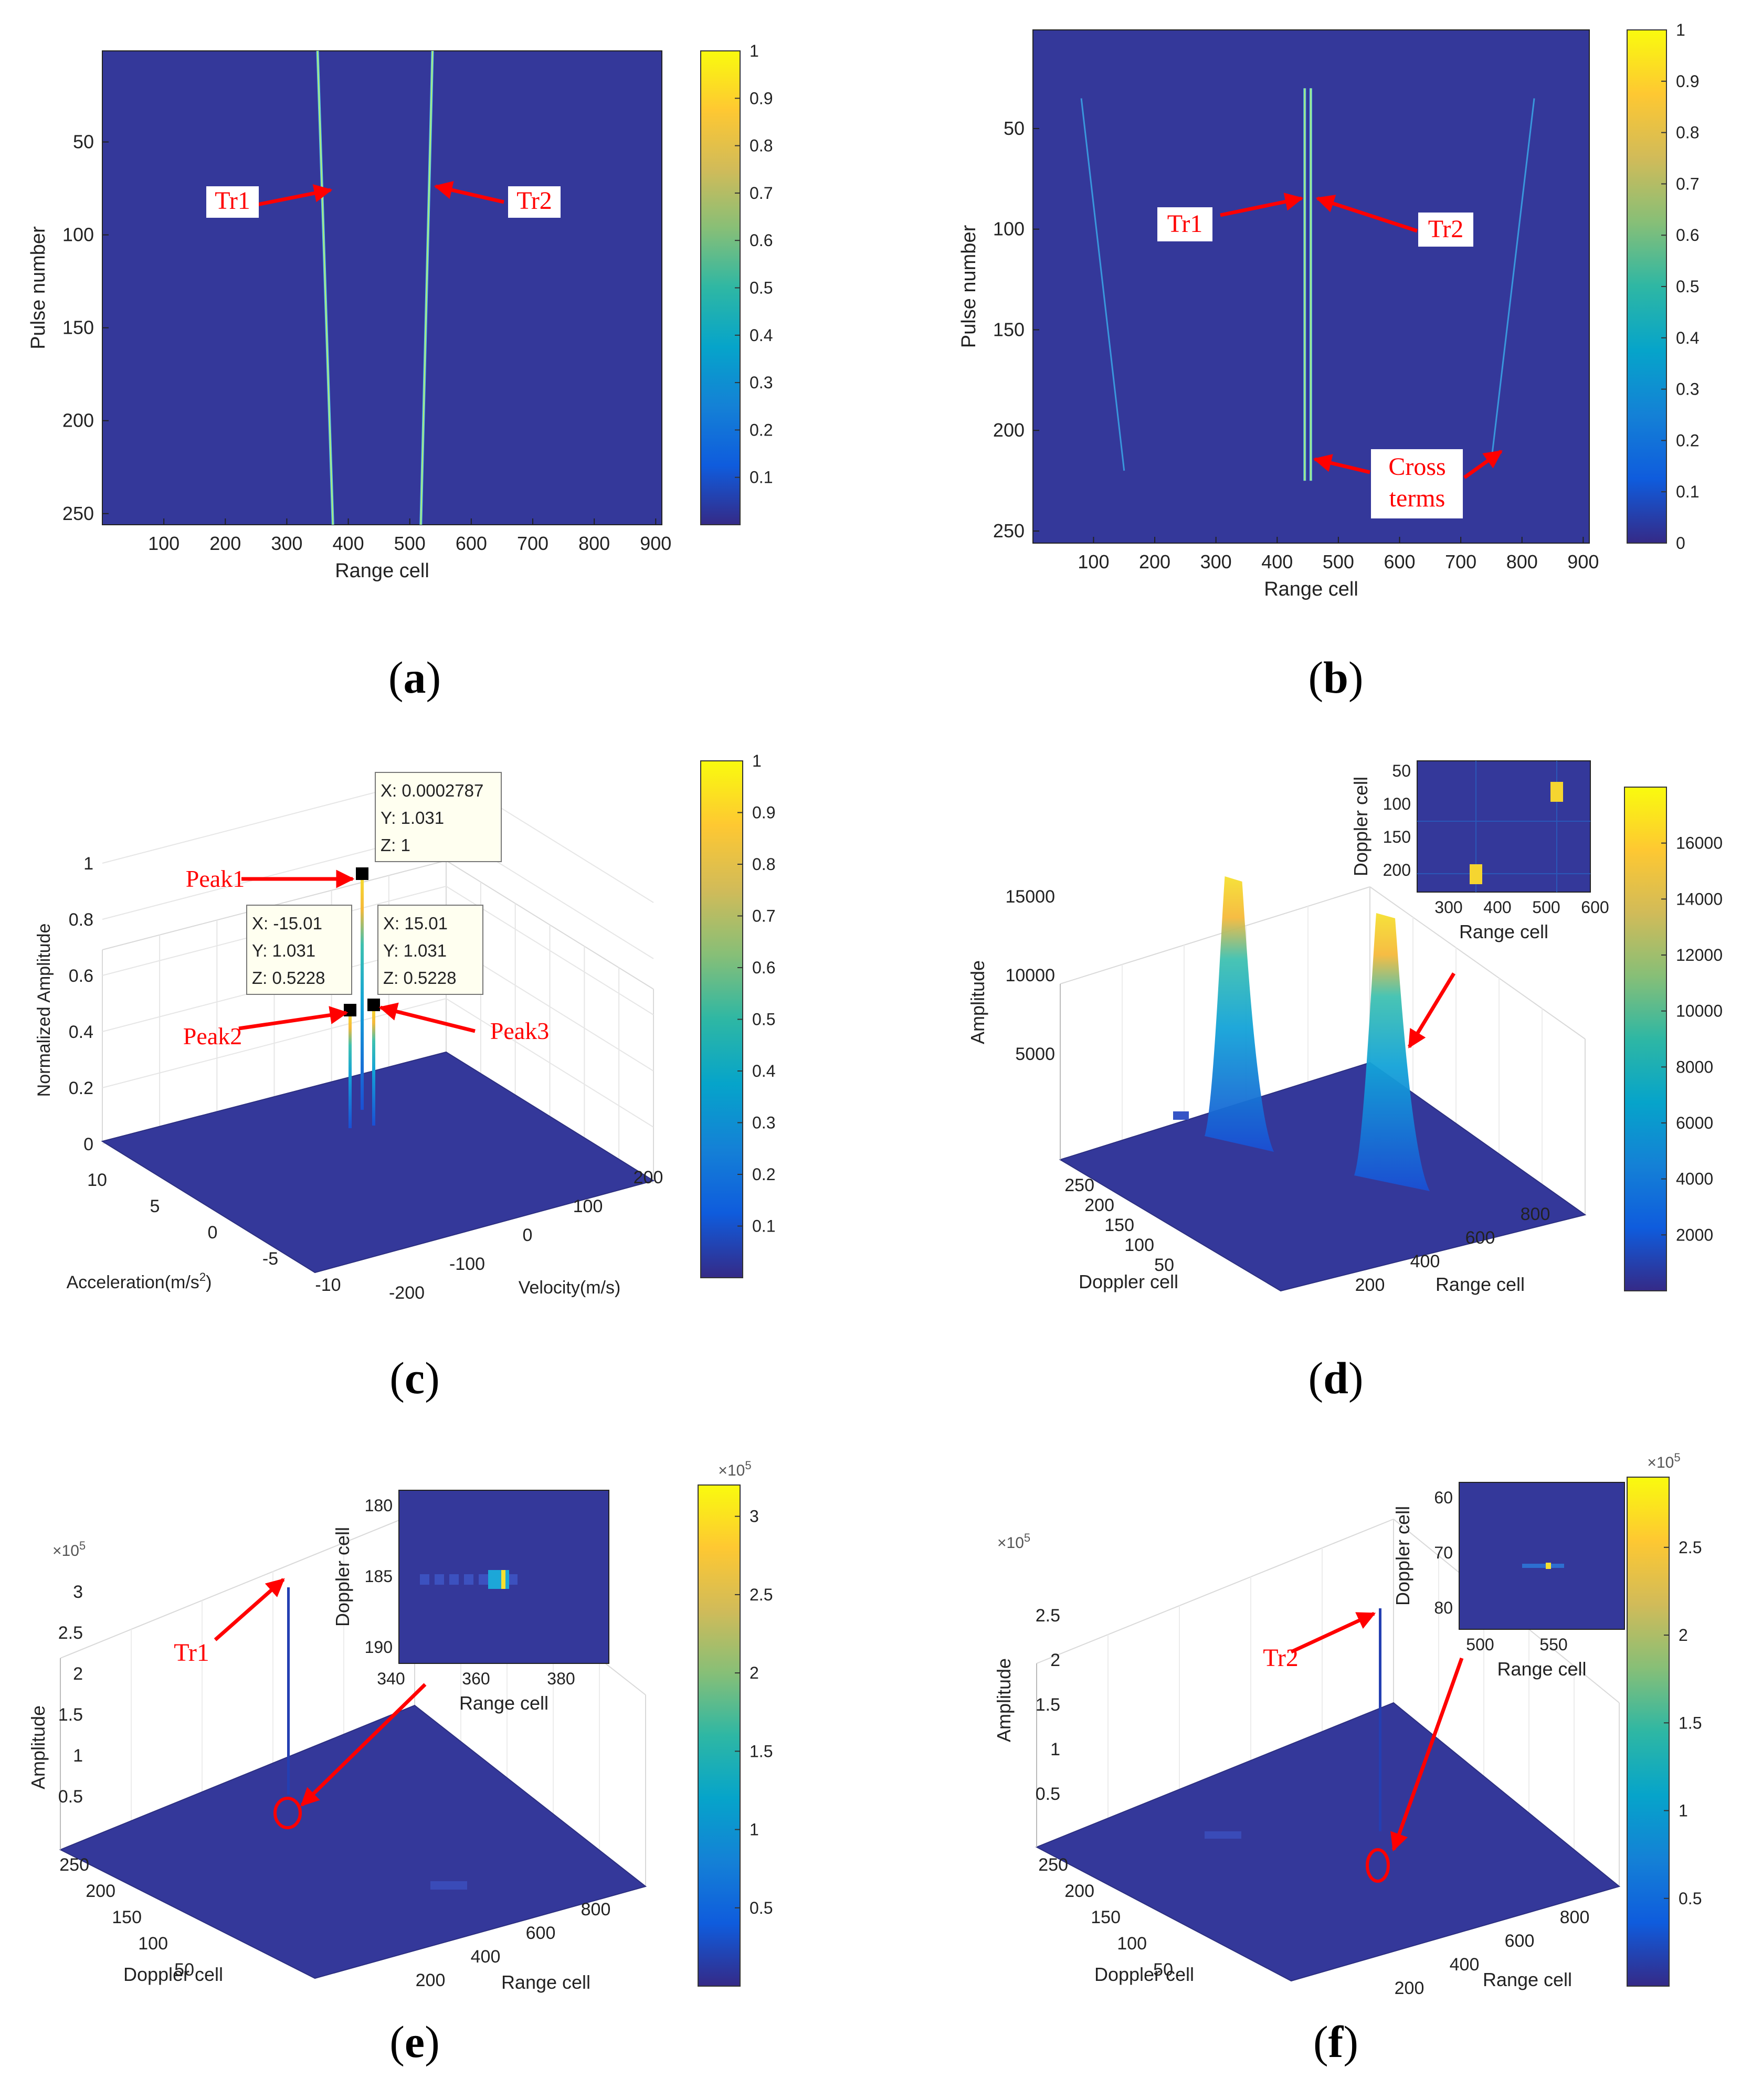  I want to click on panel-c-colorbar-tick-label: 0.7, so click(764, 916).